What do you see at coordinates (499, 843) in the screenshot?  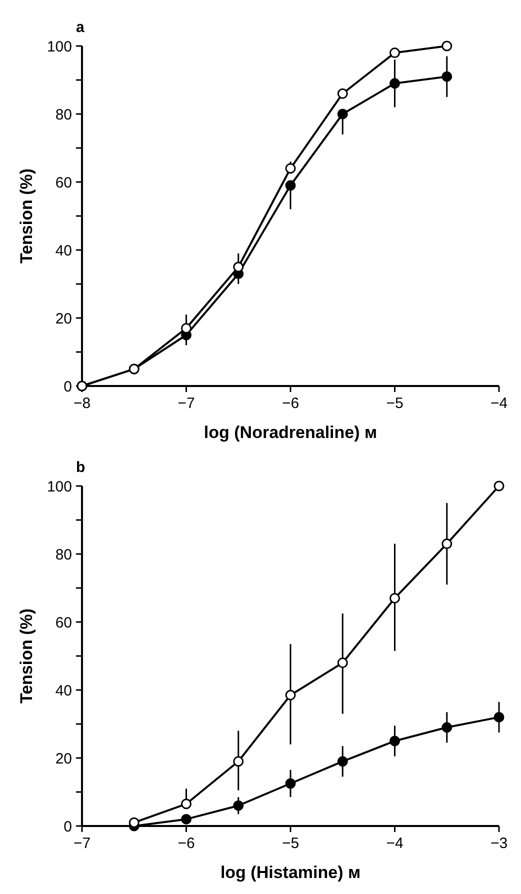 I see `x-tick-label: −3` at bounding box center [499, 843].